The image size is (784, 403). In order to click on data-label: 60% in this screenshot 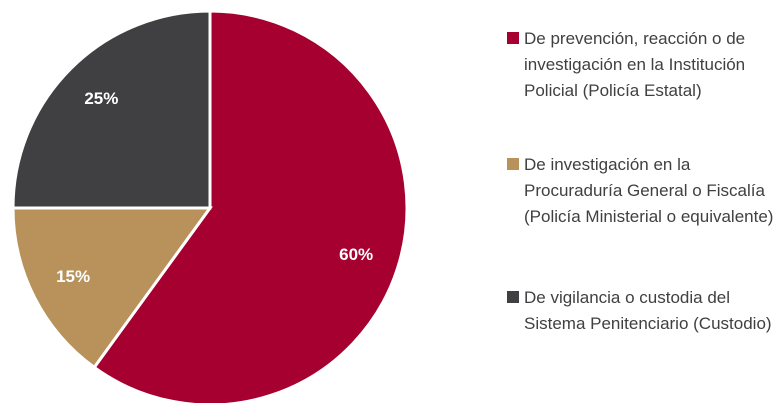, I will do `click(356, 254)`.